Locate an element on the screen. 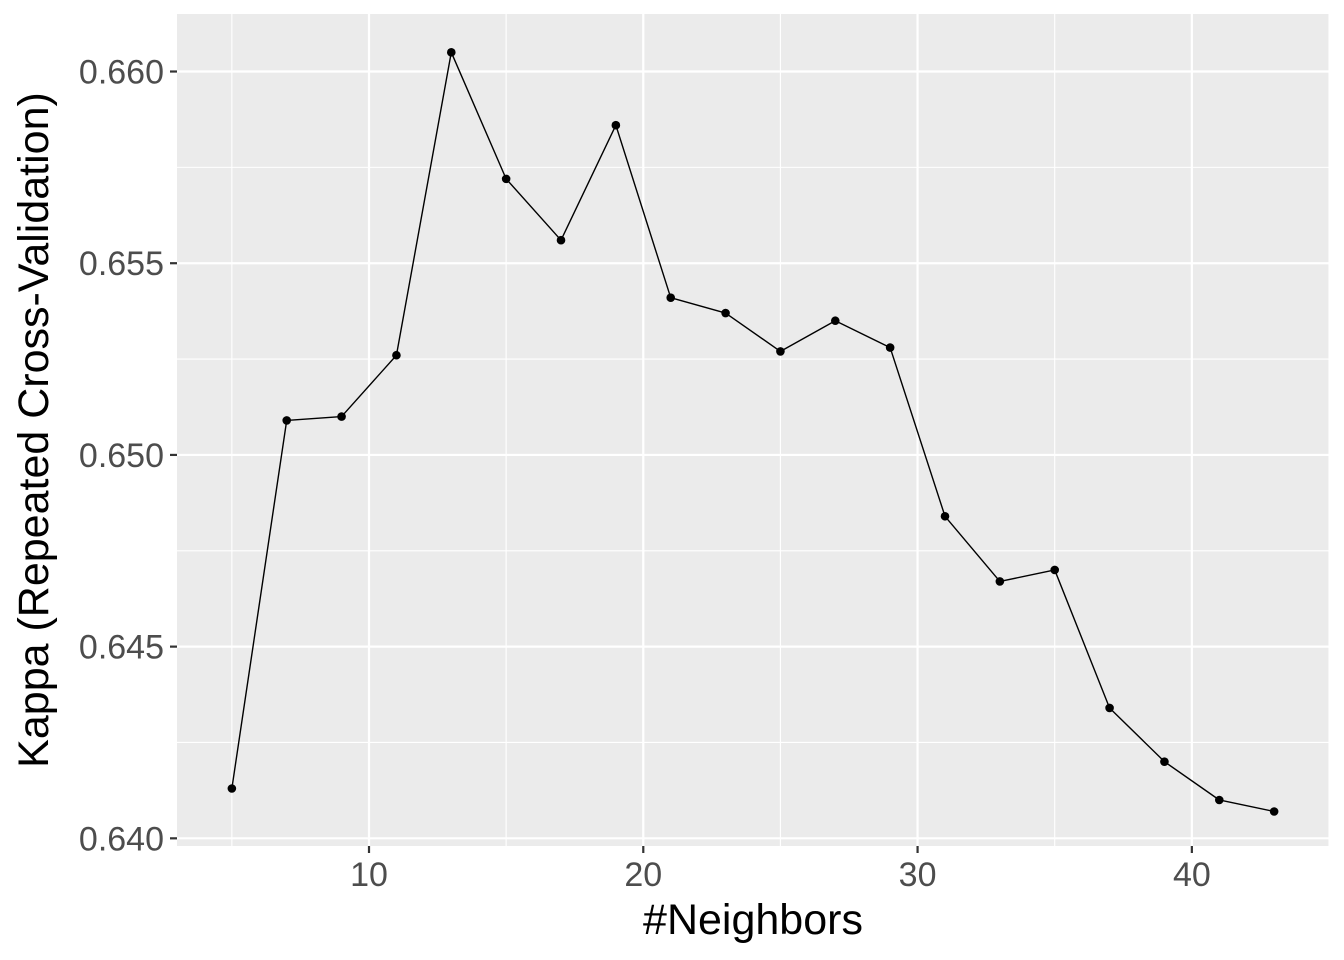 Image resolution: width=1344 pixels, height=960 pixels. x-tick-label: 10 is located at coordinates (369, 875).